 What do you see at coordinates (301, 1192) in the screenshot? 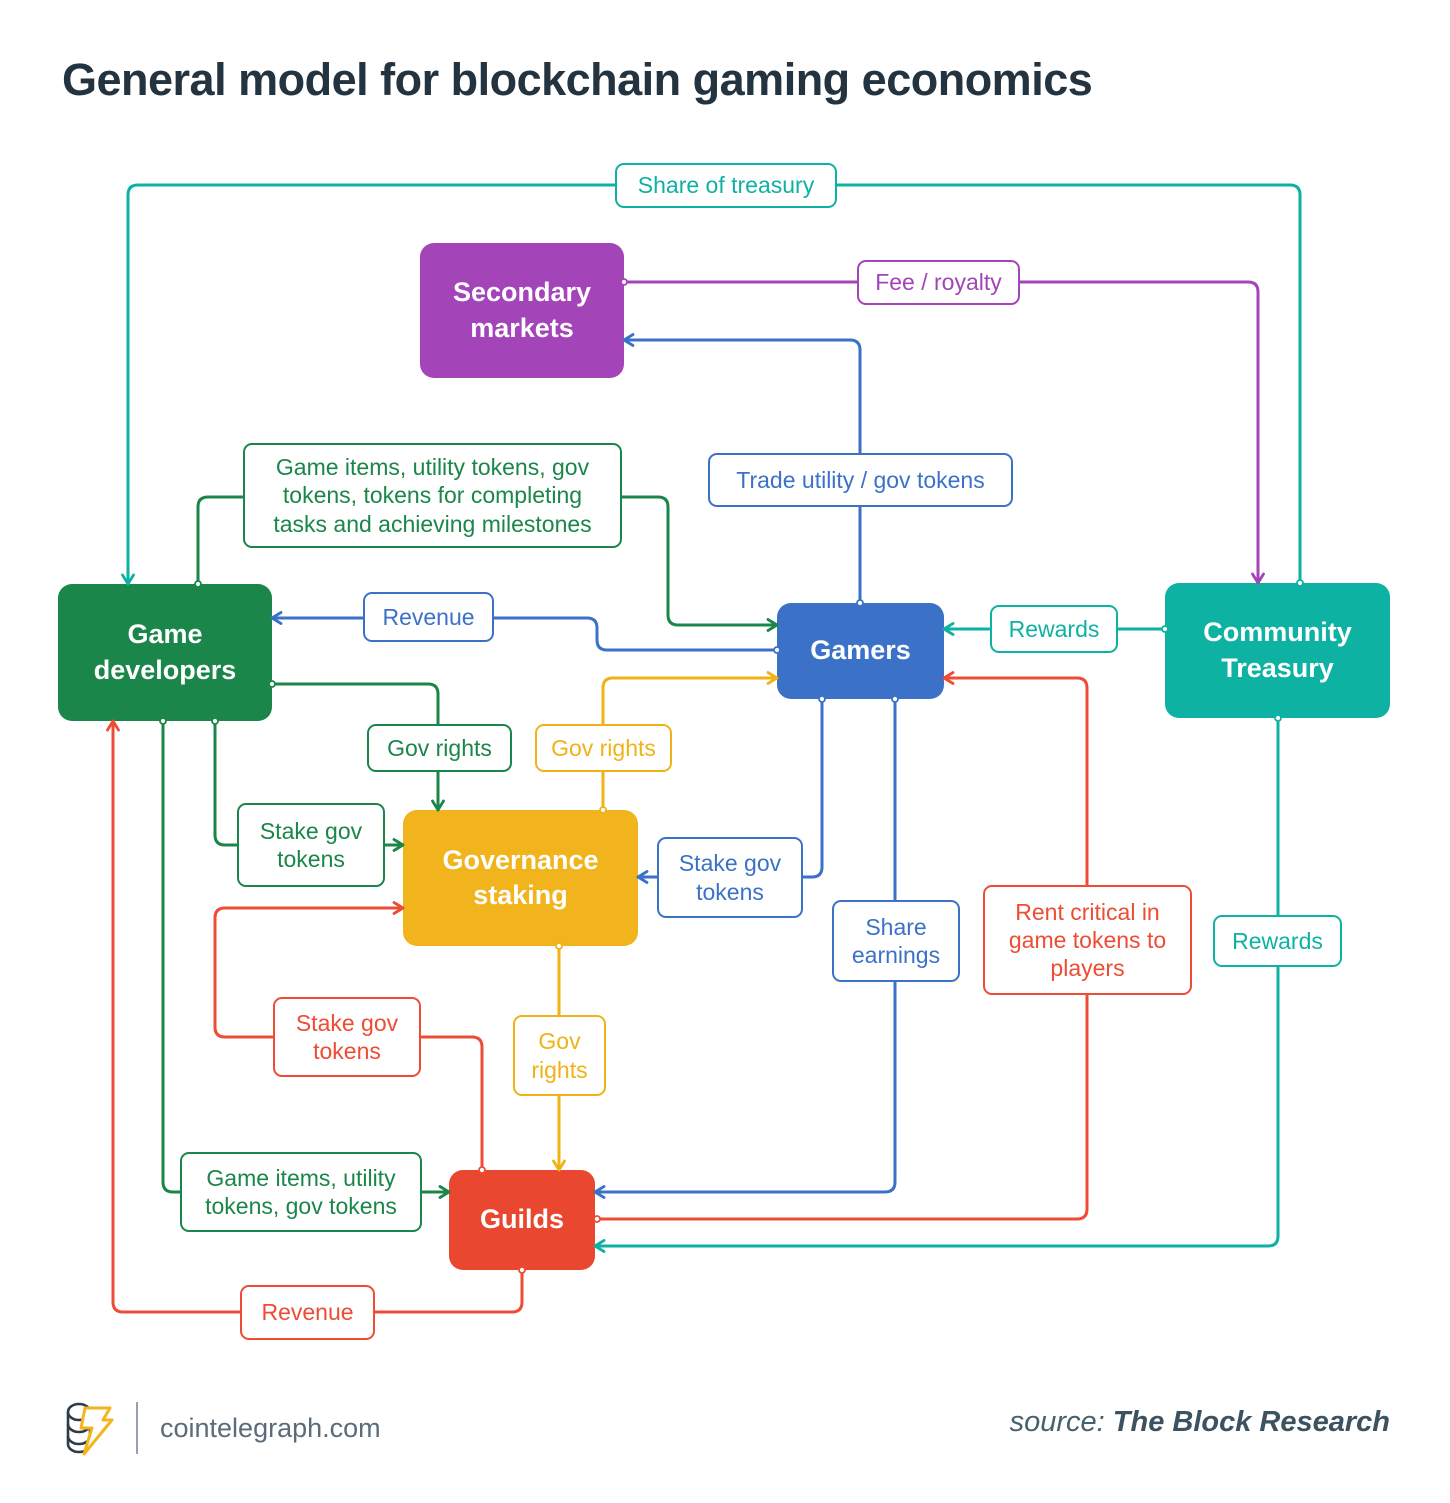
I see `edge-label-game-items-short: Game items, utility tokens, gov tokens` at bounding box center [301, 1192].